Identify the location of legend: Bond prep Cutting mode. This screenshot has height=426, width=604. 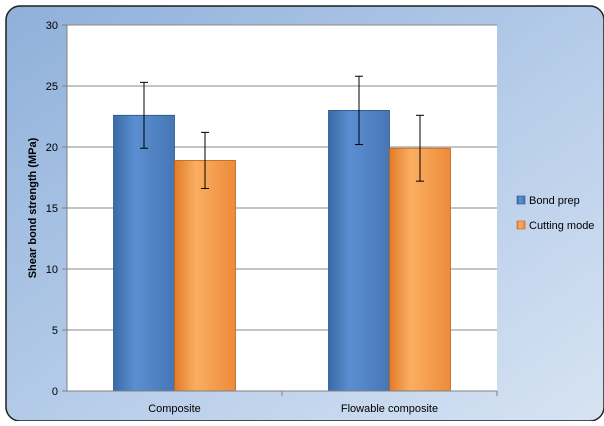
(555, 213).